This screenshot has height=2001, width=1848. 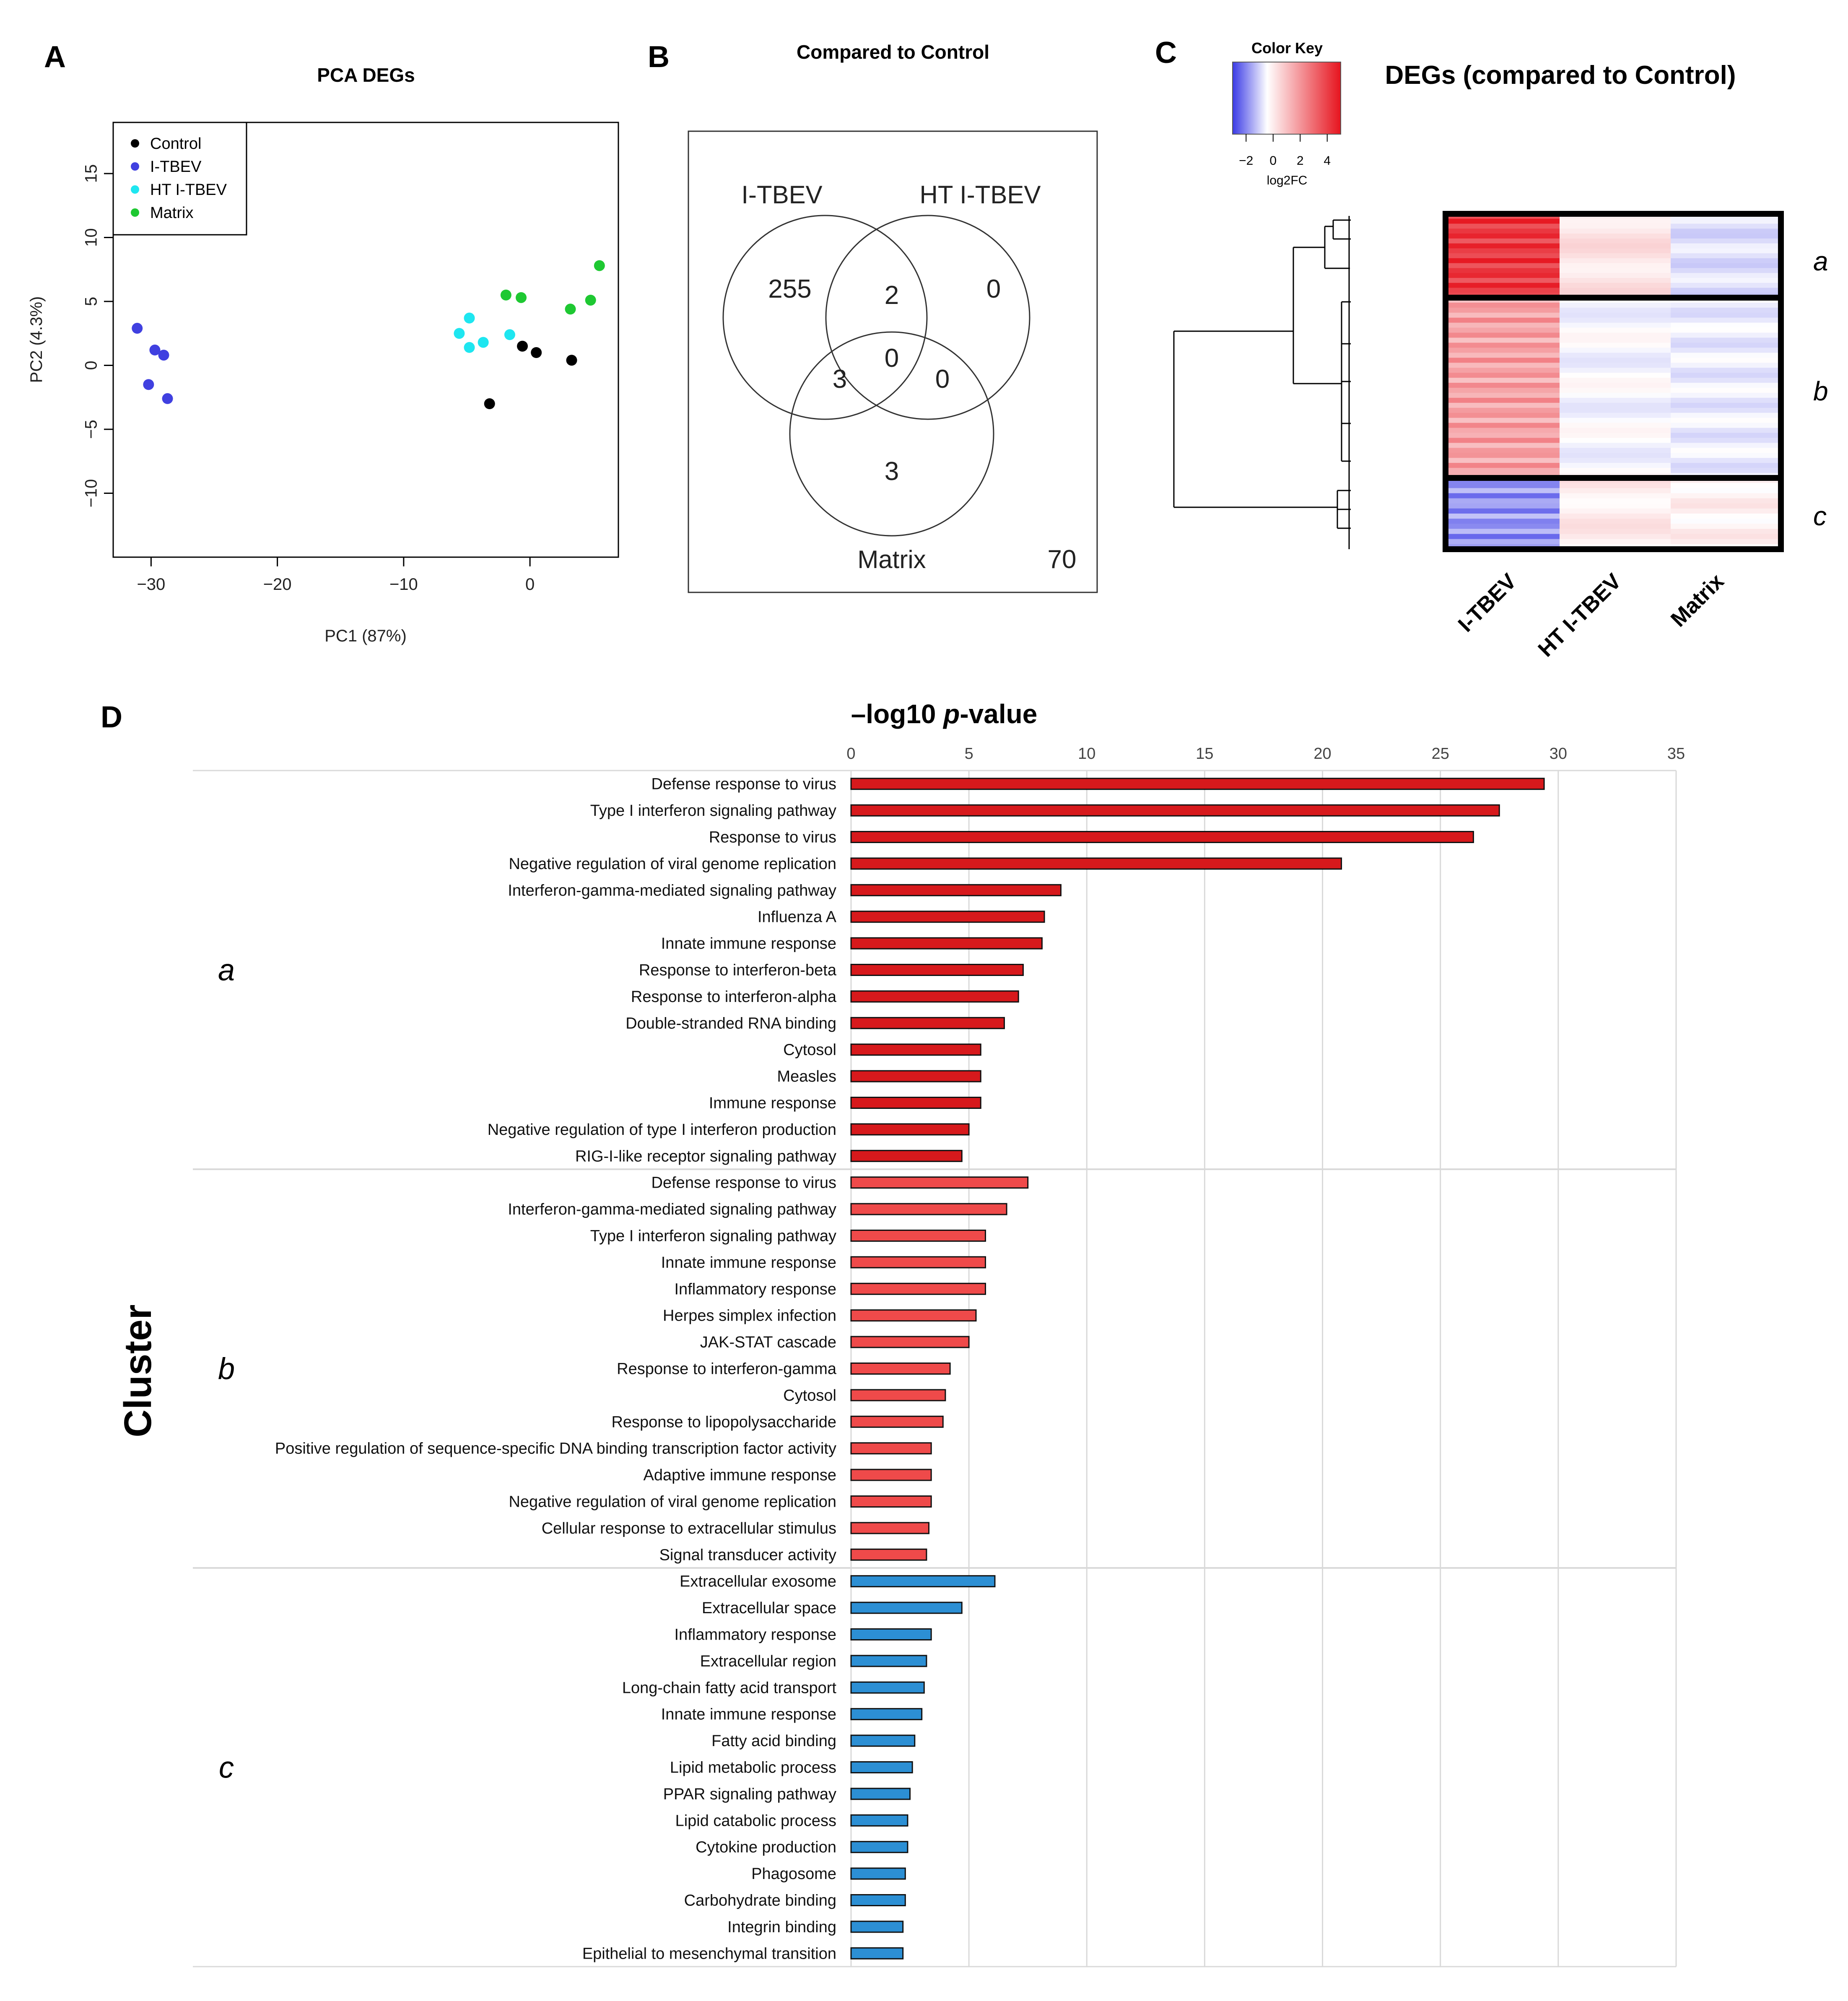 I want to click on bar-b-inflammatory-response, so click(x=918, y=1289).